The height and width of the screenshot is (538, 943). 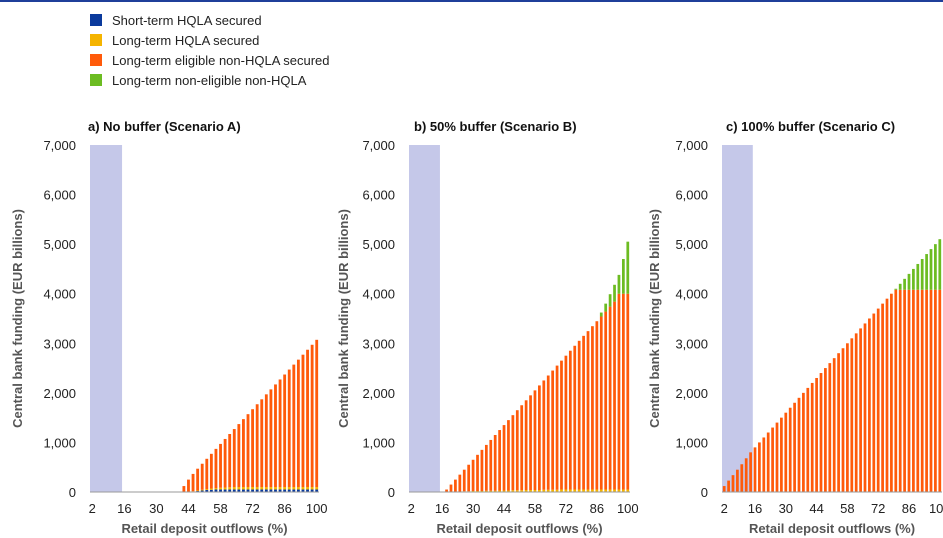 I want to click on y-tick-label: 2,000, so click(x=59, y=393).